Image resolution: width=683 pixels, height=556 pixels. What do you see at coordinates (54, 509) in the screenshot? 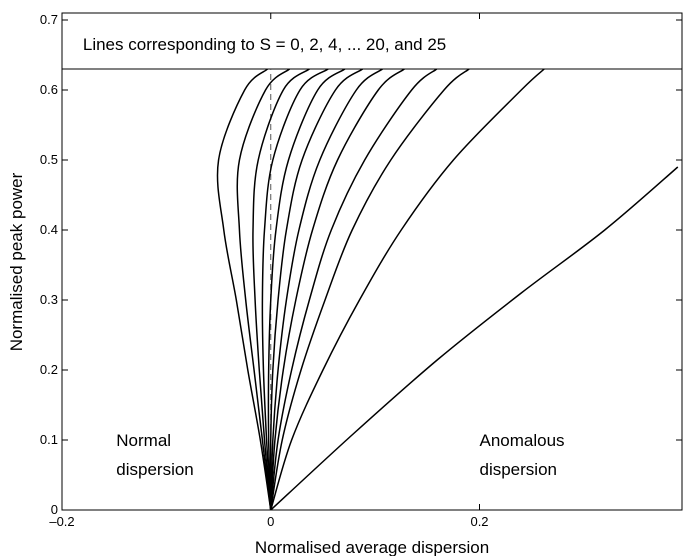
I see `y-tick-label: 0` at bounding box center [54, 509].